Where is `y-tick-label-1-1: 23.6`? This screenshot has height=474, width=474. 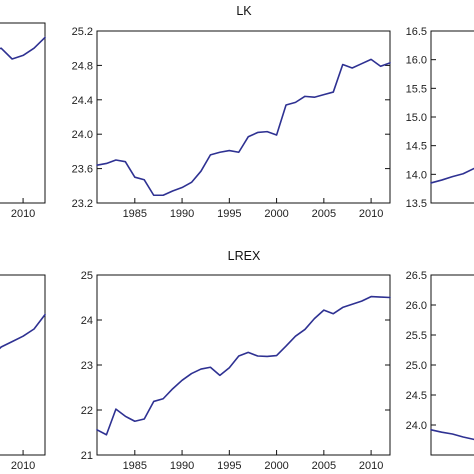
y-tick-label-1-1: 23.6 is located at coordinates (82, 170).